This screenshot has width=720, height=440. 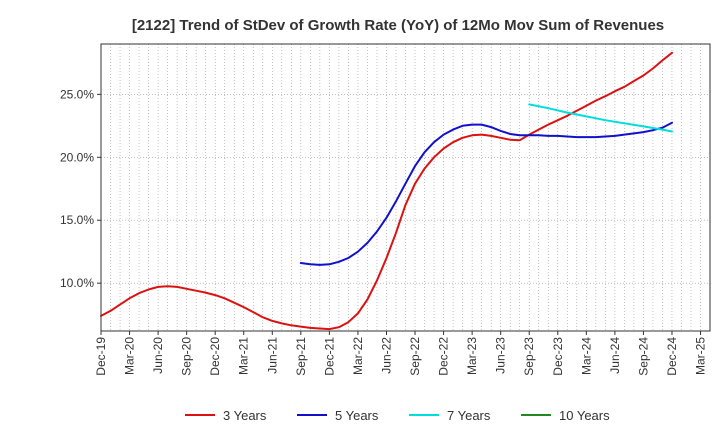 I want to click on x-tick-label: Sep-20, so click(x=187, y=356).